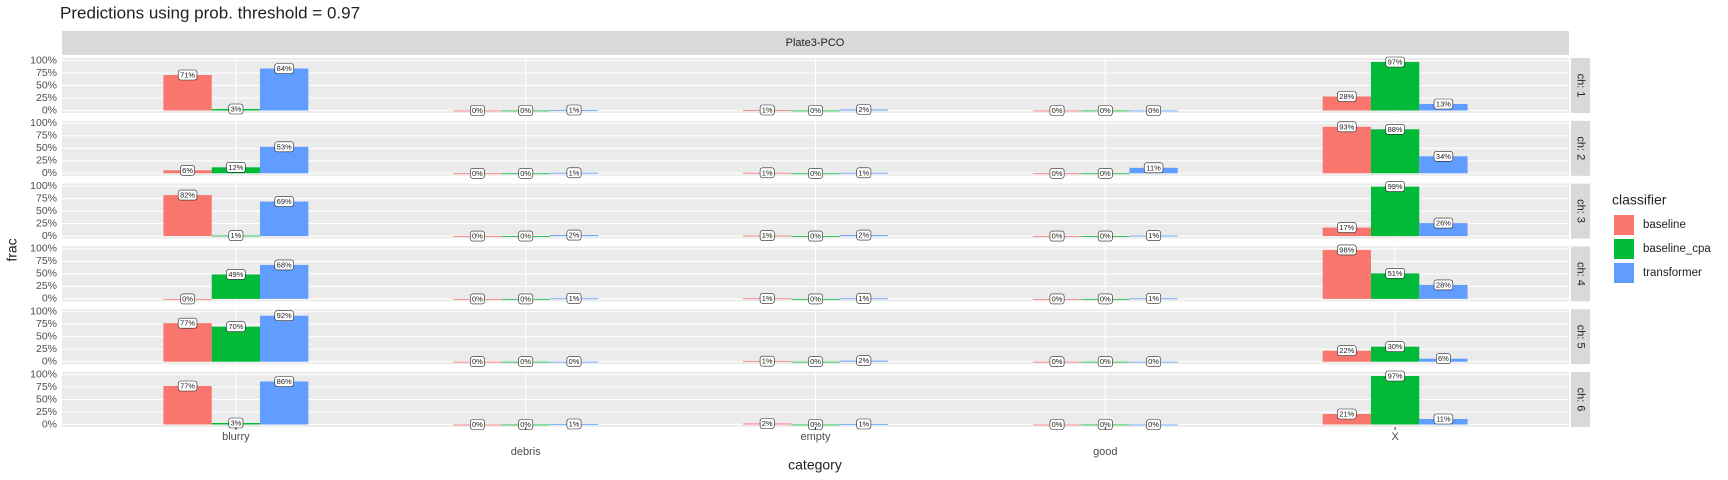 This screenshot has width=1728, height=480. I want to click on value-label: 69%, so click(284, 201).